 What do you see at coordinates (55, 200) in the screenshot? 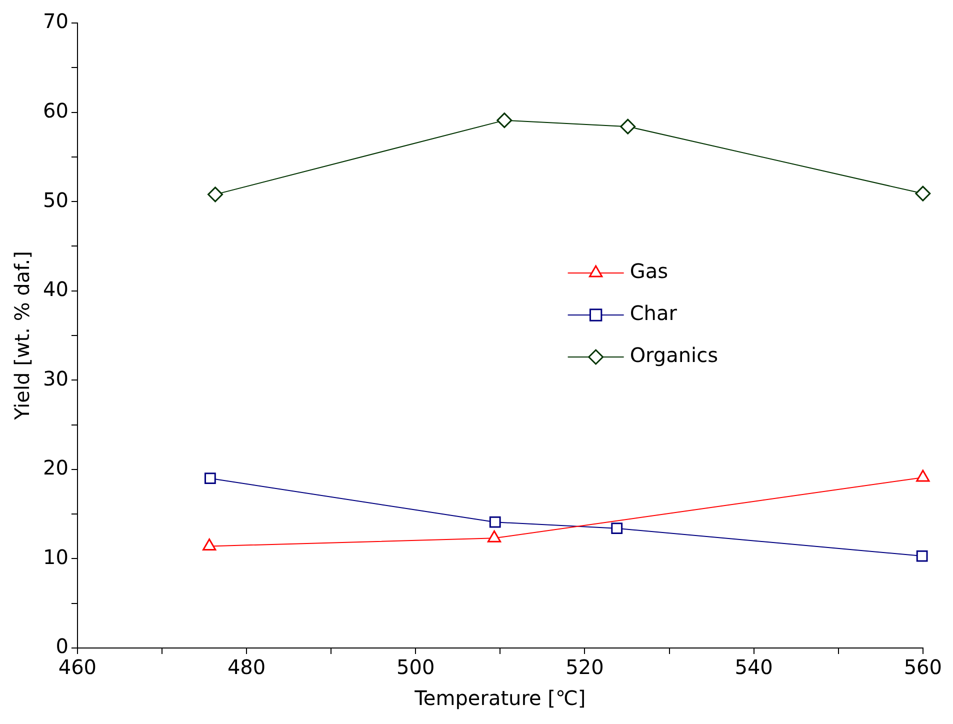
I see `y-tick-label: 50` at bounding box center [55, 200].